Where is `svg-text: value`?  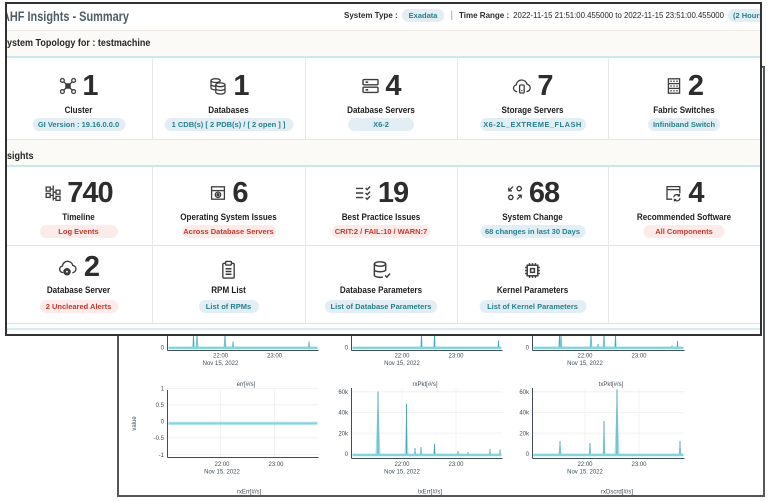 svg-text: value is located at coordinates (135, 423).